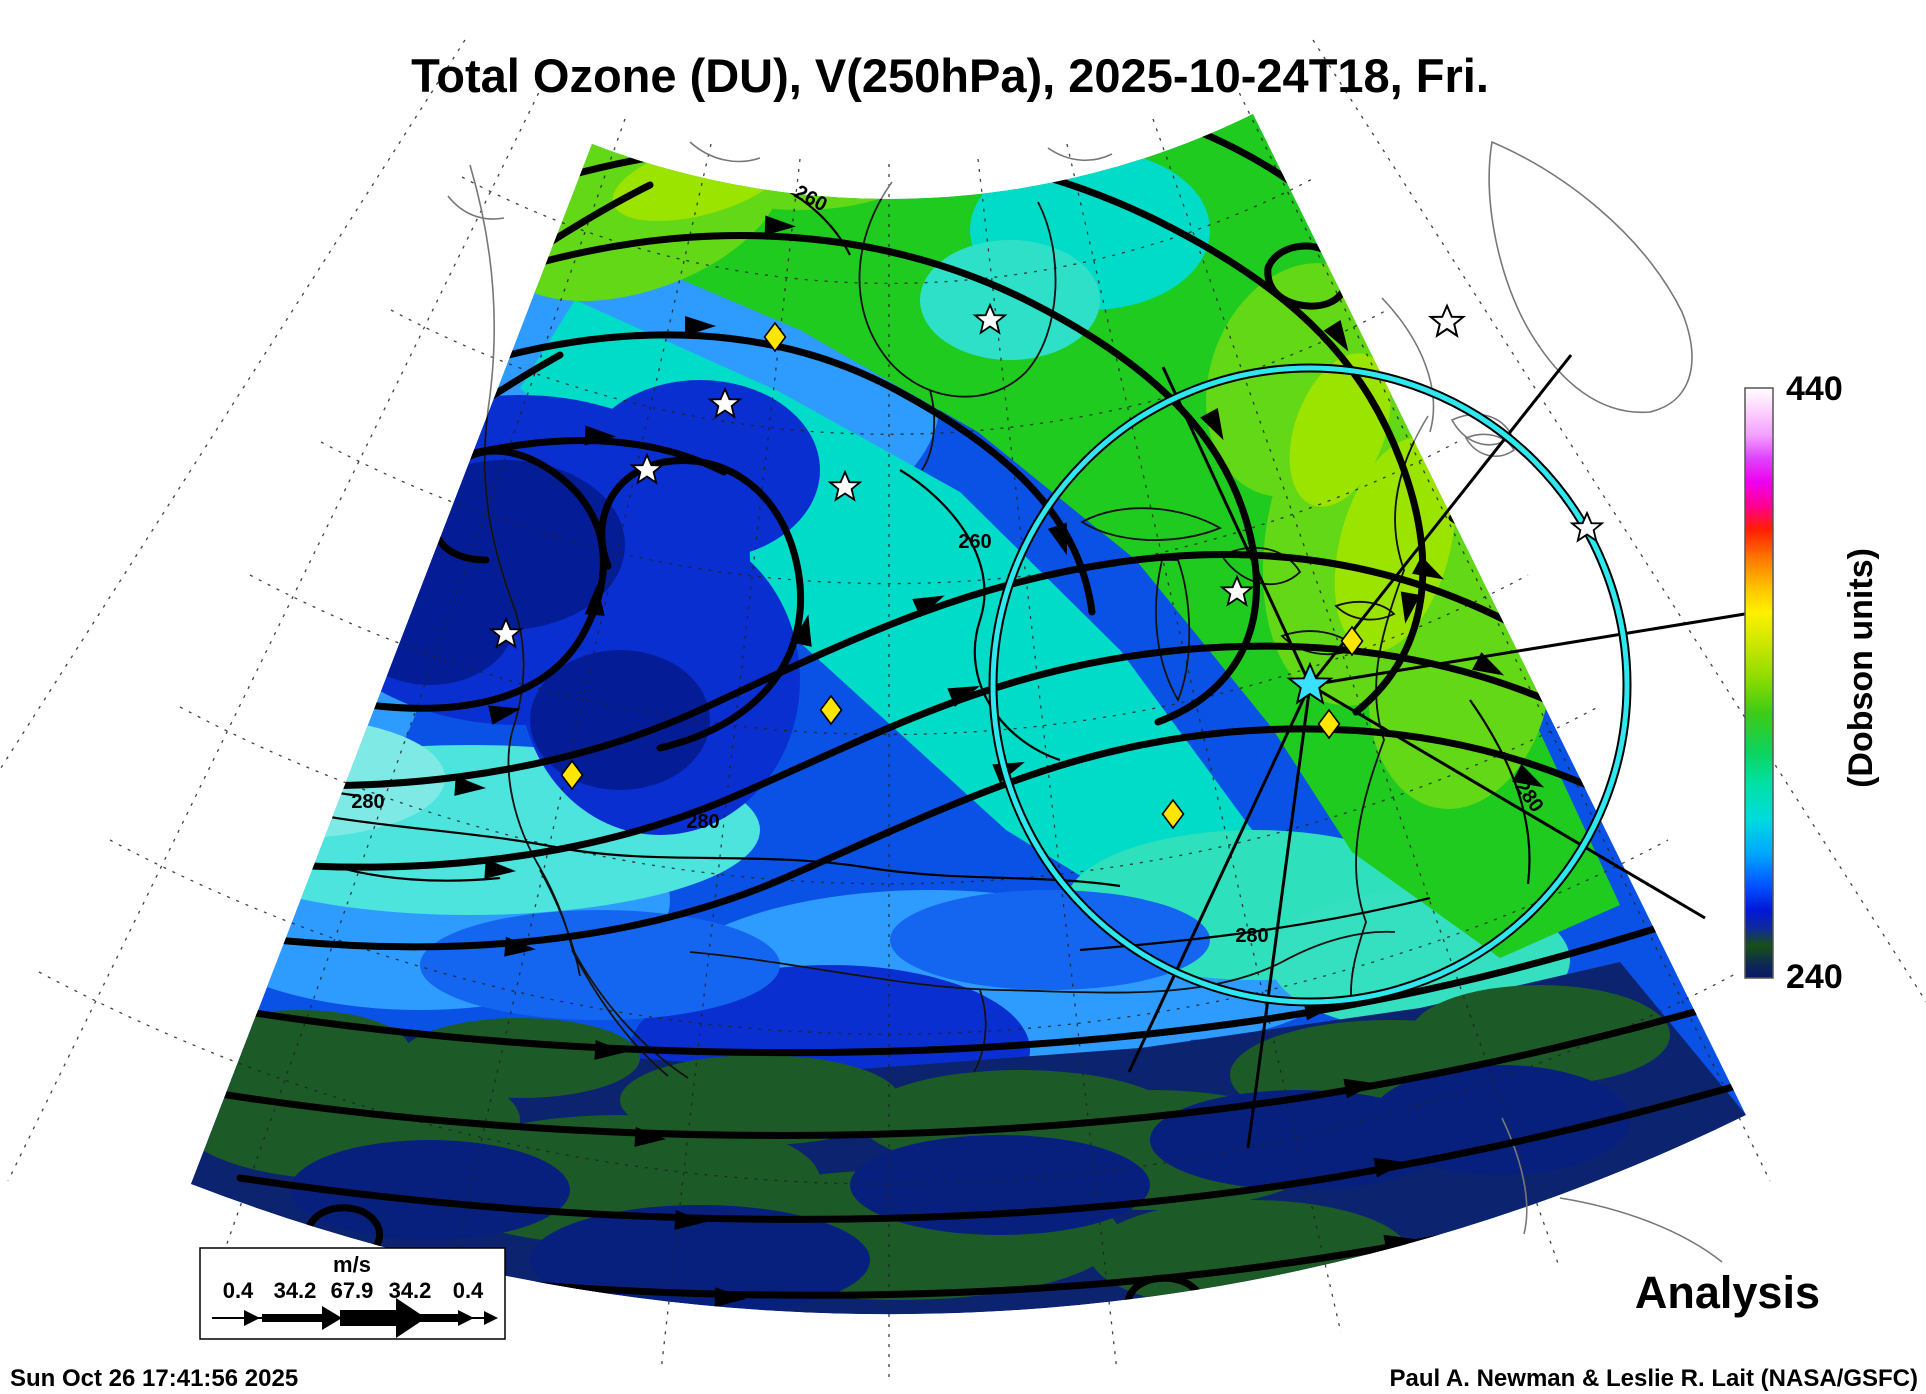 The height and width of the screenshot is (1394, 1926). What do you see at coordinates (974, 542) in the screenshot?
I see `contour-label: 260` at bounding box center [974, 542].